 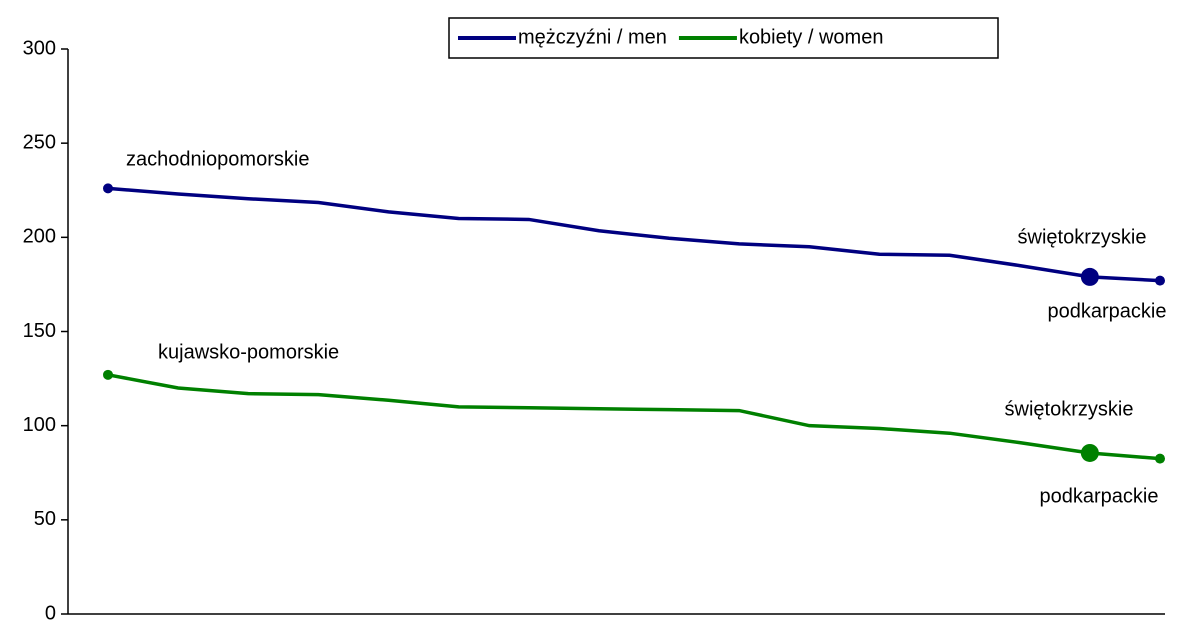 I want to click on y-tick-label: 50, so click(x=45, y=519).